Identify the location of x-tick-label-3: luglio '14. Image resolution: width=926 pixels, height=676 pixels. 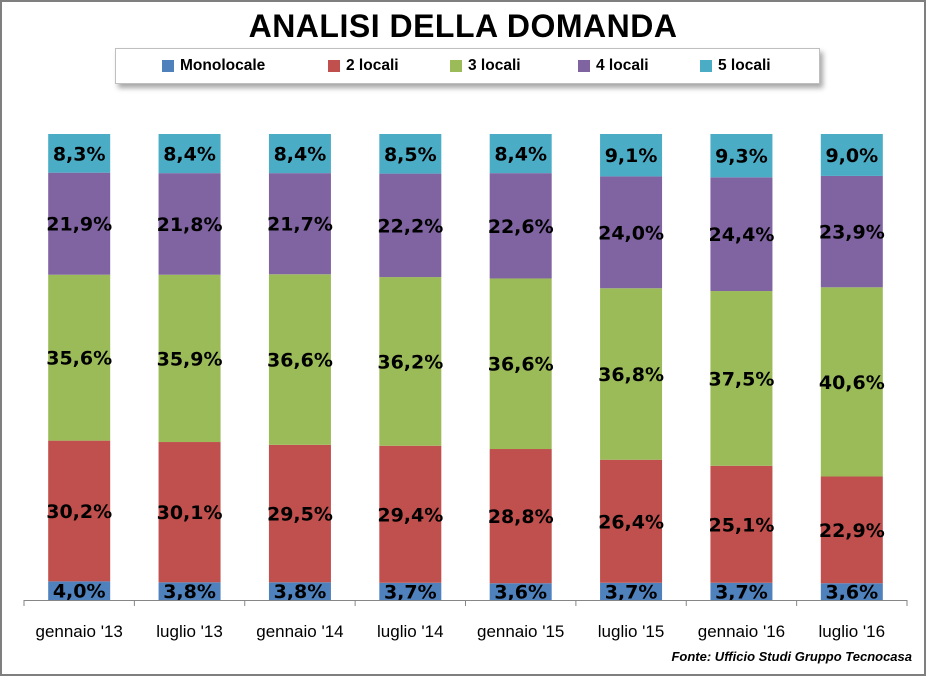
(410, 631).